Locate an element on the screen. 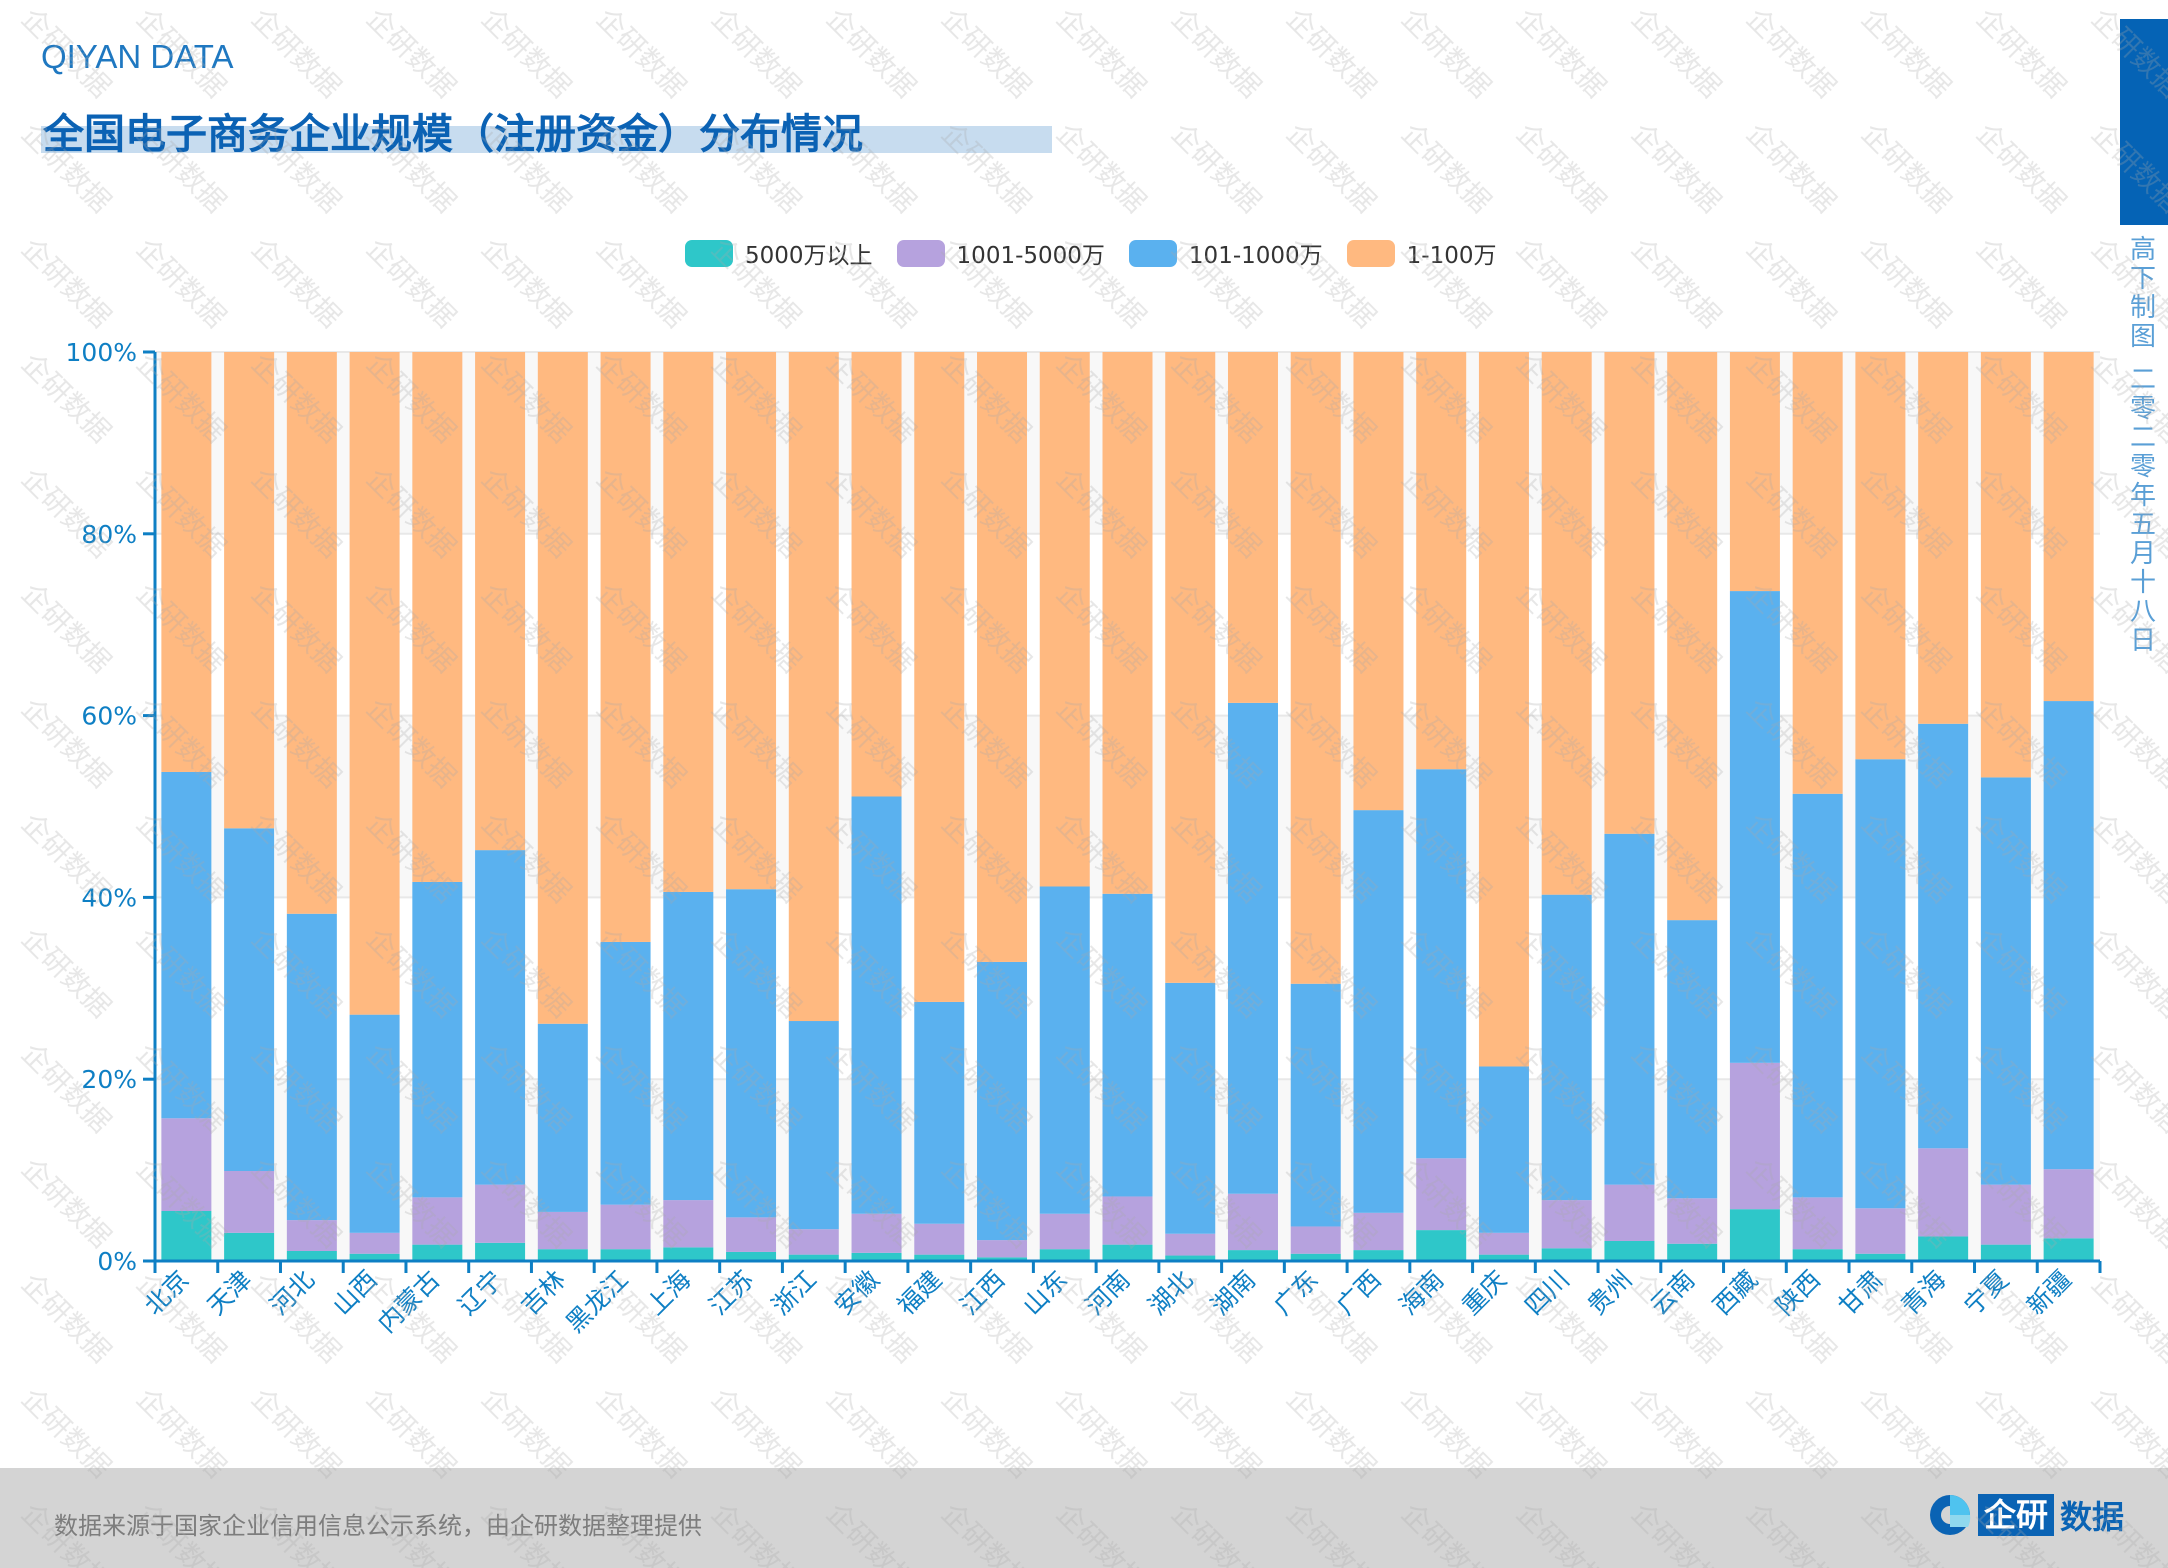  x-tick-label: 青海 is located at coordinates (1924, 1293).